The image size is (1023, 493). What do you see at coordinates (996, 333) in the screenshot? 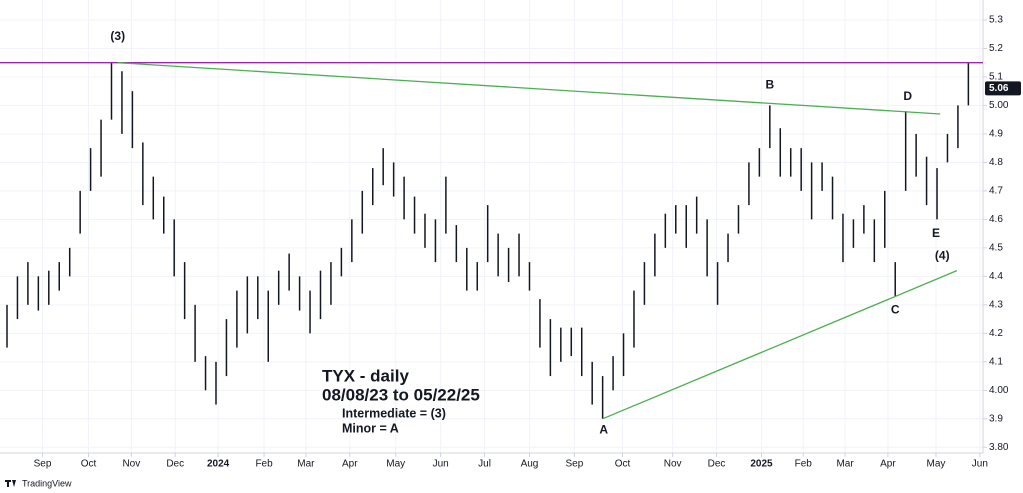
I see `y-tick-label: 4.2` at bounding box center [996, 333].